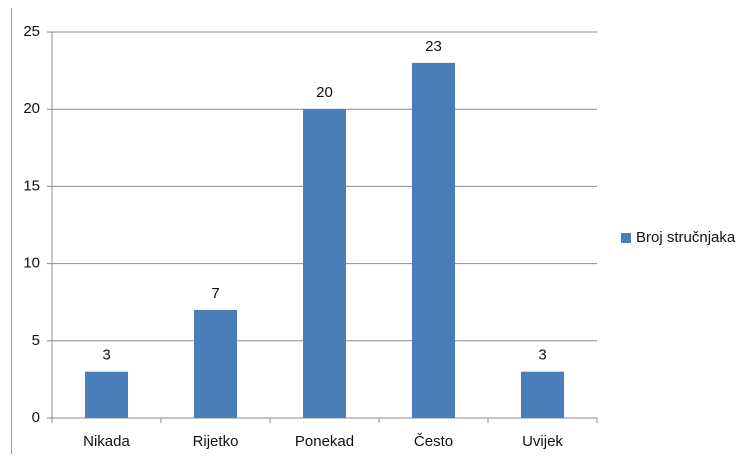 Image resolution: width=753 pixels, height=461 pixels. What do you see at coordinates (215, 293) in the screenshot?
I see `data-label-1: 7` at bounding box center [215, 293].